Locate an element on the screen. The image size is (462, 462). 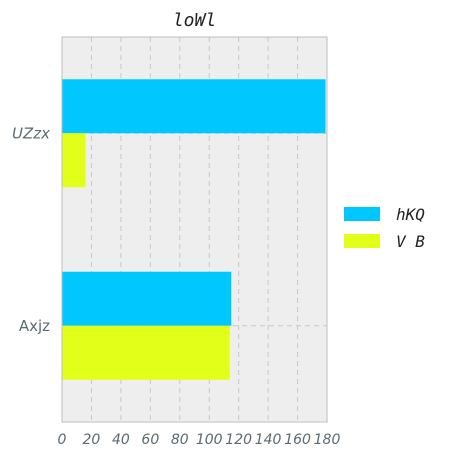
legend-label-1: V B is located at coordinates (410, 241).